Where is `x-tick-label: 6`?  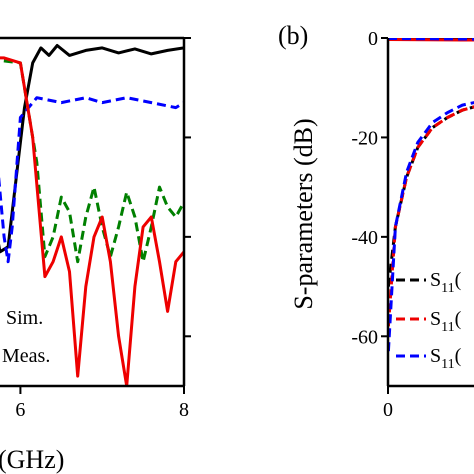 x-tick-label: 6 is located at coordinates (20, 410).